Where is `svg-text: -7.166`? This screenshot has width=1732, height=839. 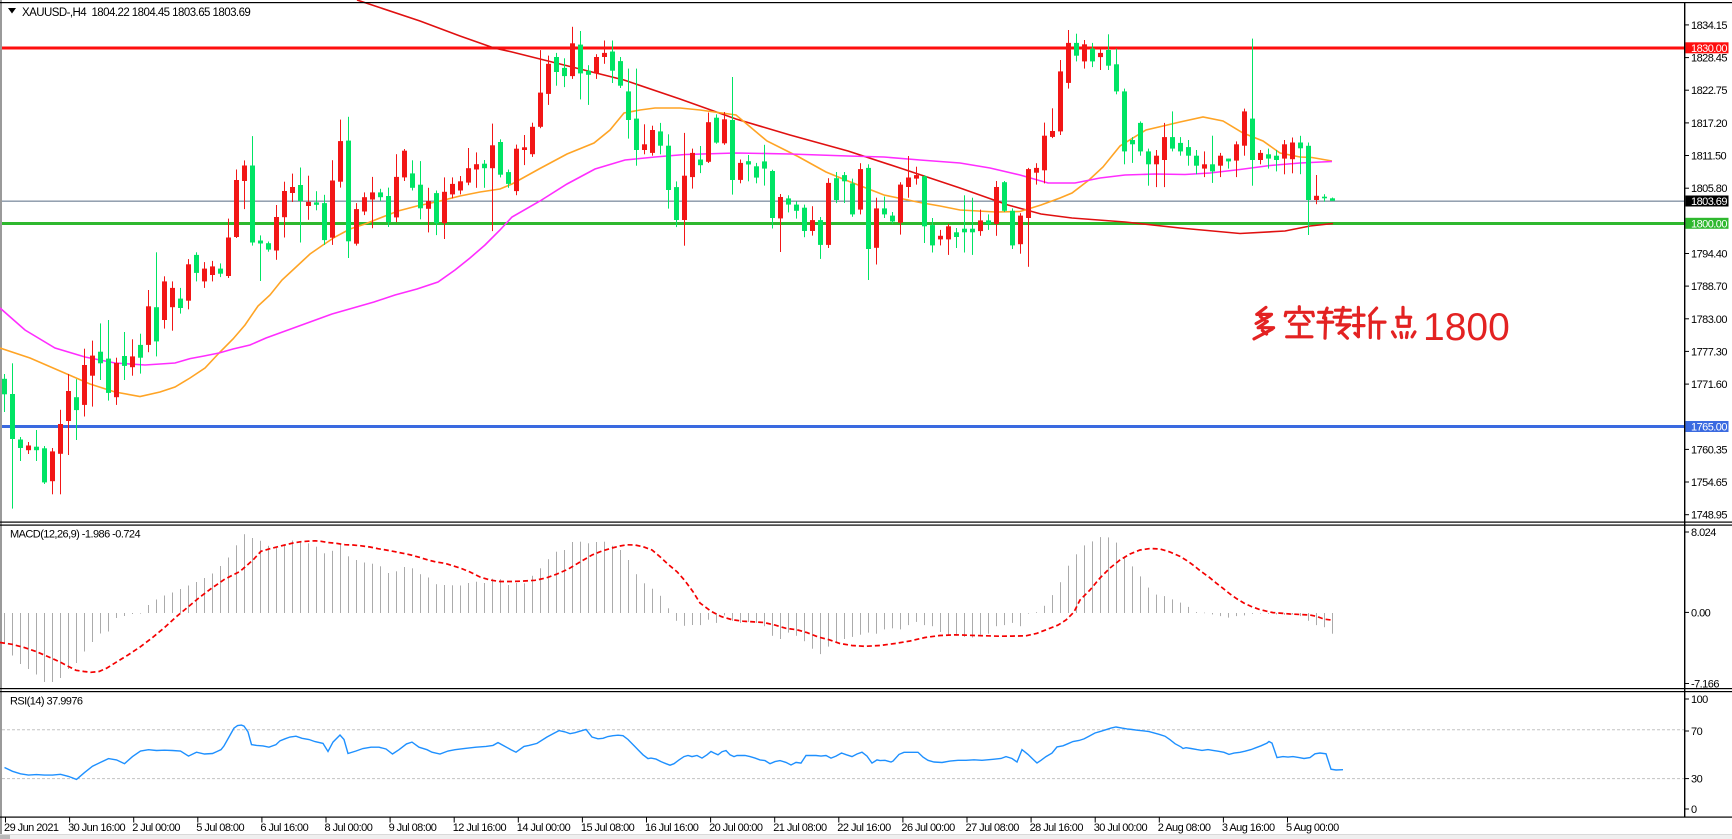
svg-text: -7.166 is located at coordinates (1705, 685).